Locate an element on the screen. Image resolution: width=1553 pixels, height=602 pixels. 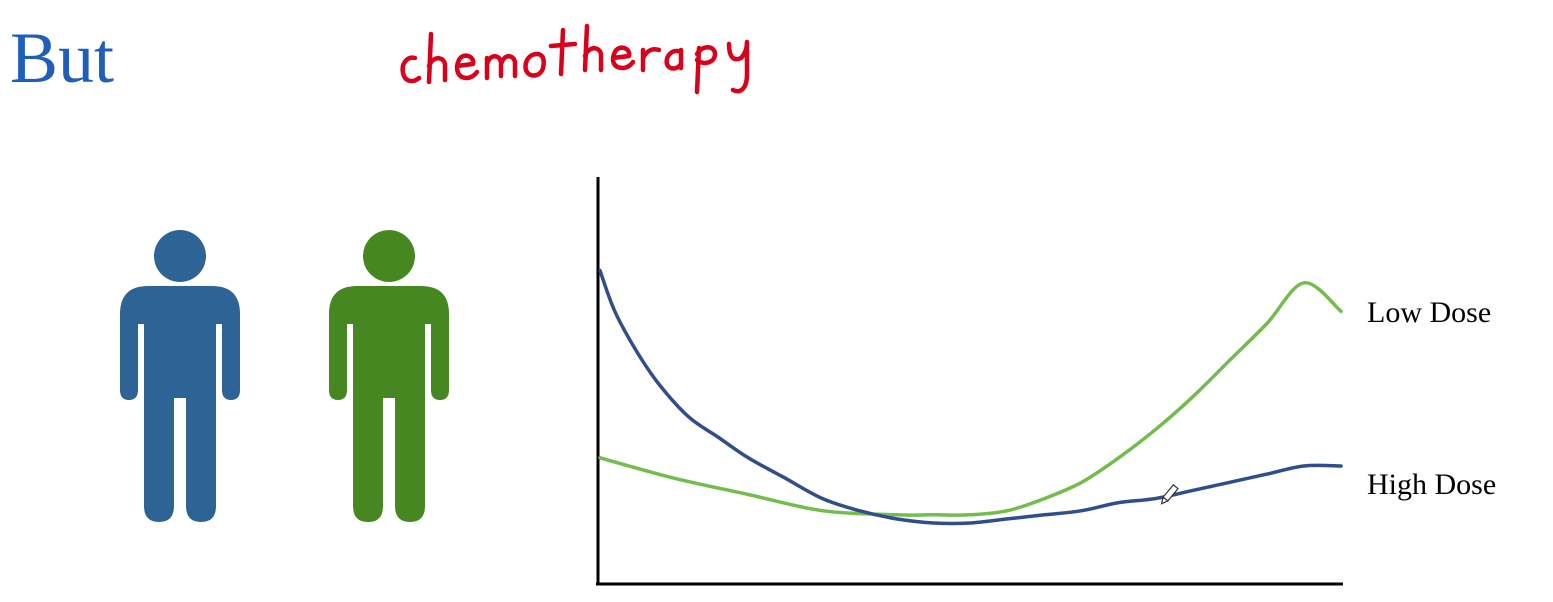
pen-cursor-icon is located at coordinates (1169, 494).